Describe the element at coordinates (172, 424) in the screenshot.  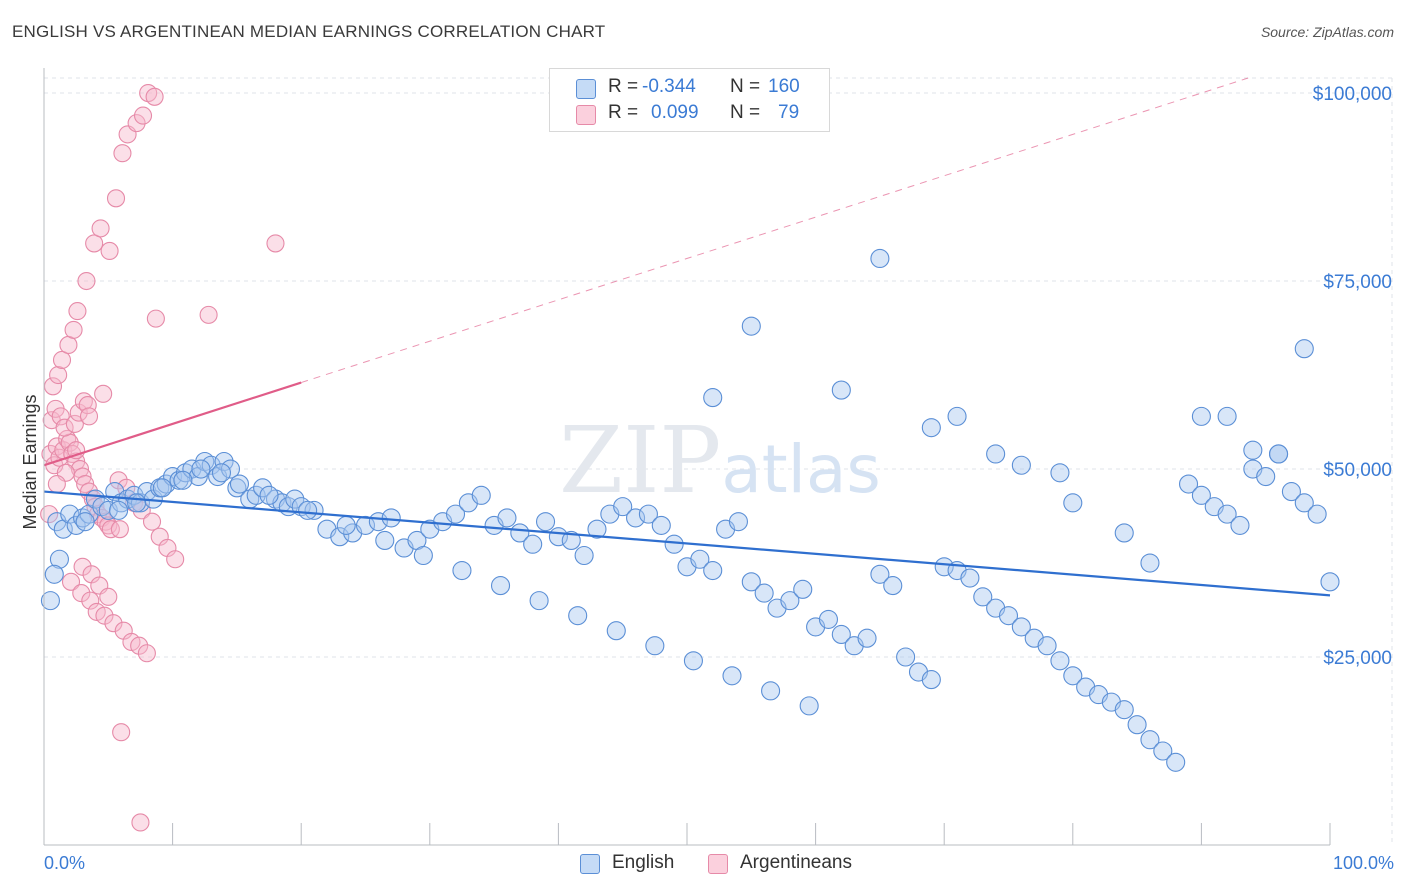
I see `argentineans-trend-line` at that location.